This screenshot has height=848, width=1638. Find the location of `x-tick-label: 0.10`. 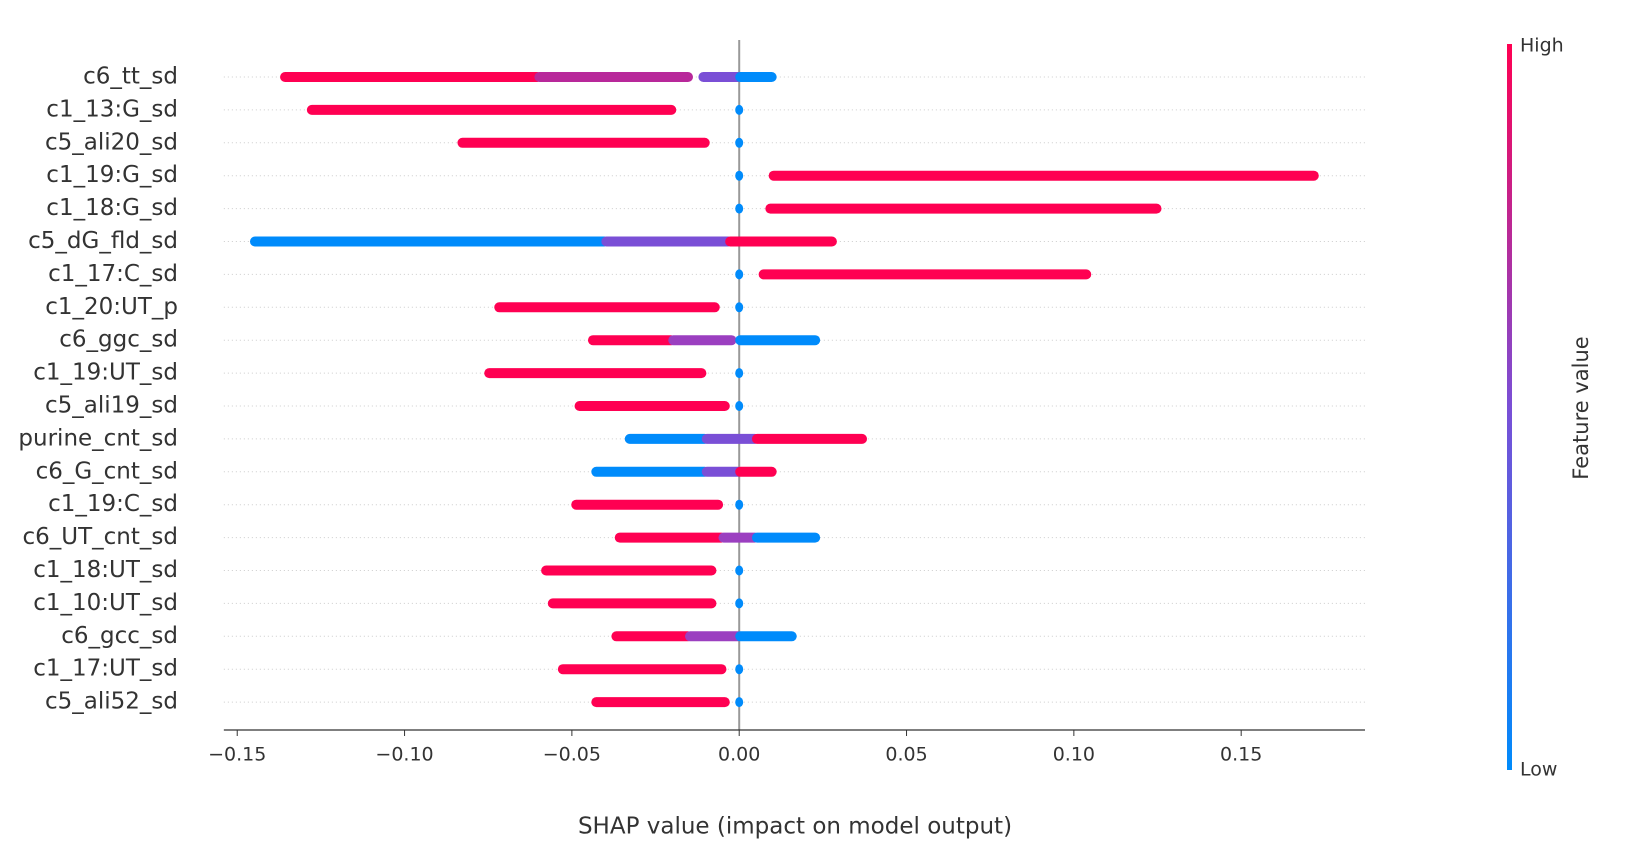

x-tick-label: 0.10 is located at coordinates (1074, 755).